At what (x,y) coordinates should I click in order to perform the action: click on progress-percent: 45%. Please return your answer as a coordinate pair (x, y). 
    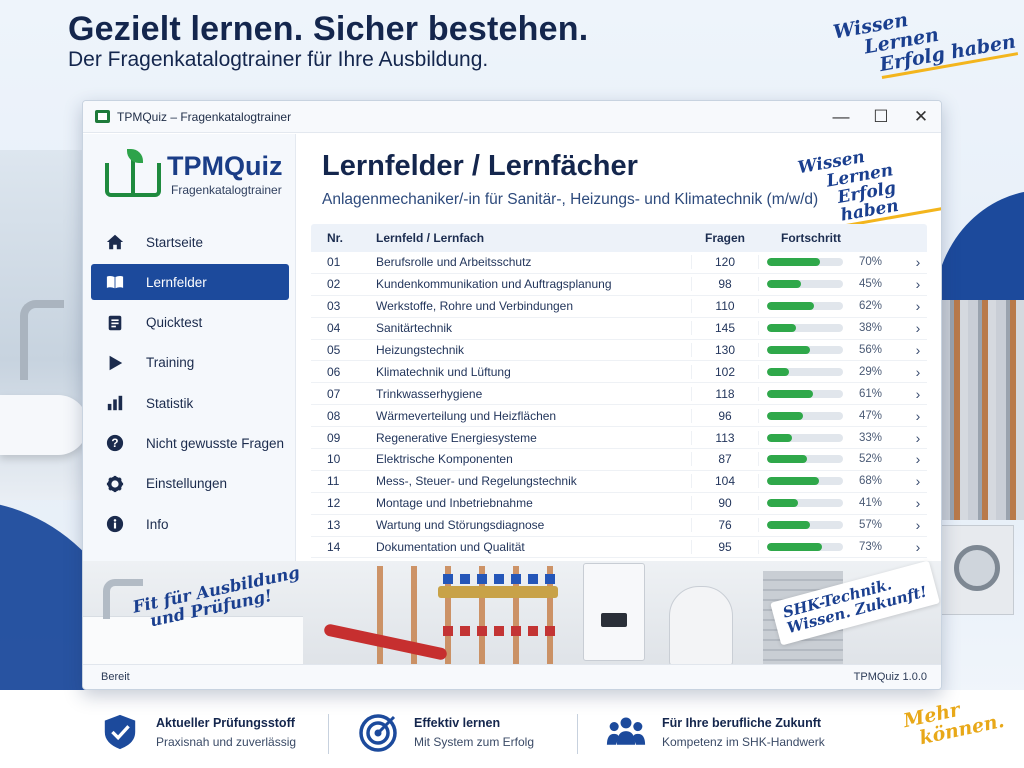
    Looking at the image, I should click on (871, 284).